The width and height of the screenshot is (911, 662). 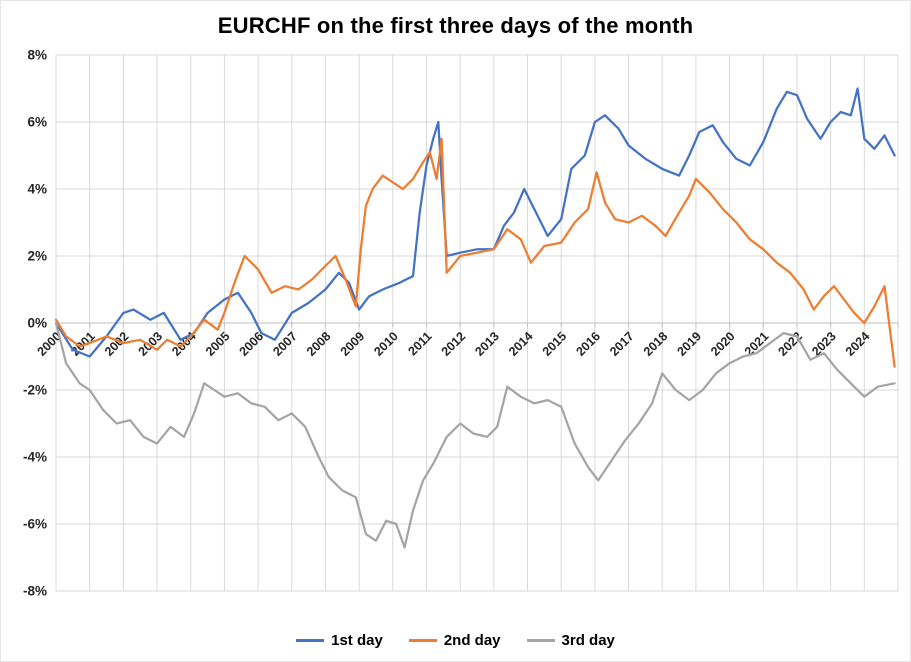 I want to click on x-tick-label: 2002, so click(x=117, y=344).